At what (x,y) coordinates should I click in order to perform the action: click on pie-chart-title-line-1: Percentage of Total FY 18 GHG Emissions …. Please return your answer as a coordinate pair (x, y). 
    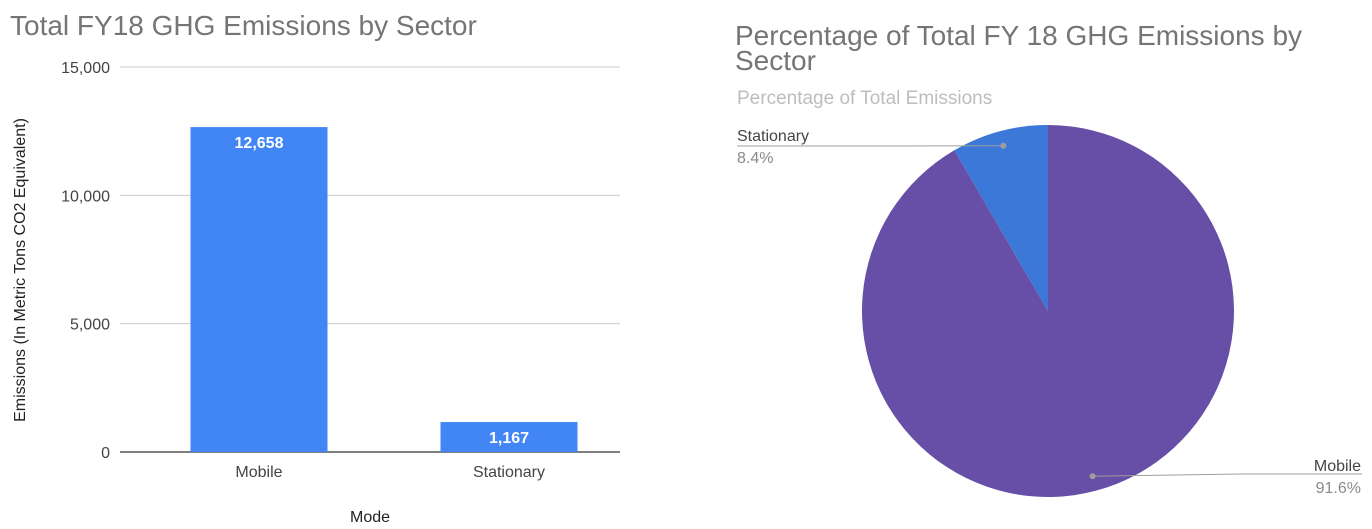
    Looking at the image, I should click on (1018, 35).